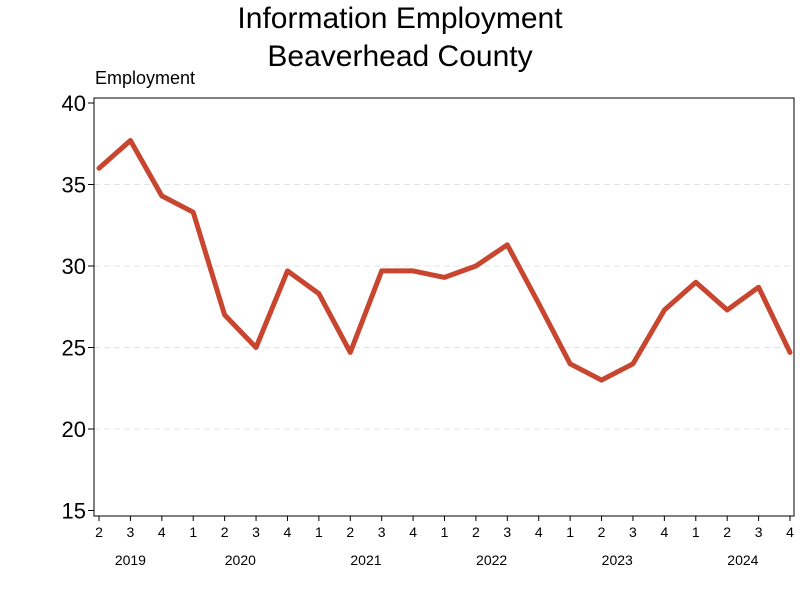  I want to click on y-tick-label: 25, so click(74, 348).